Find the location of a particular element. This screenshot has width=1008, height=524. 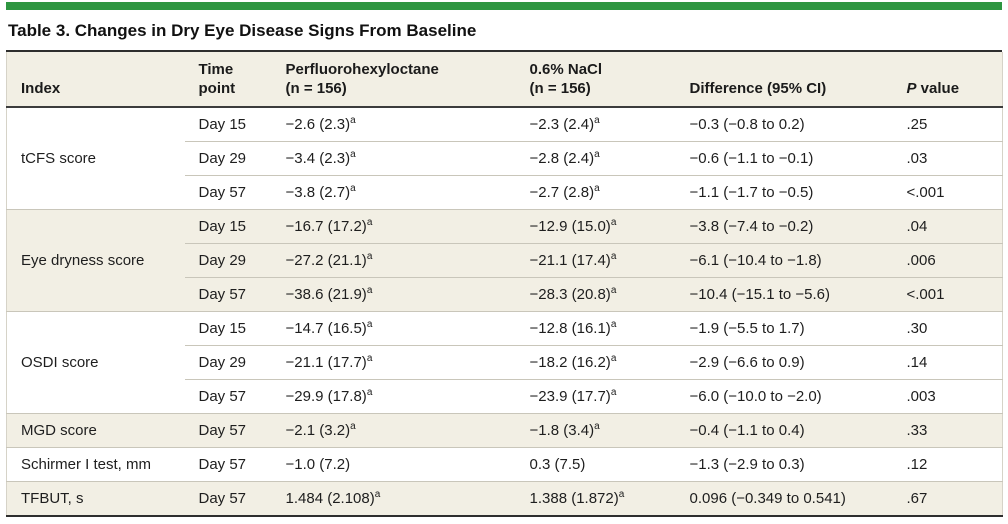

table-accent-bar is located at coordinates (504, 6).